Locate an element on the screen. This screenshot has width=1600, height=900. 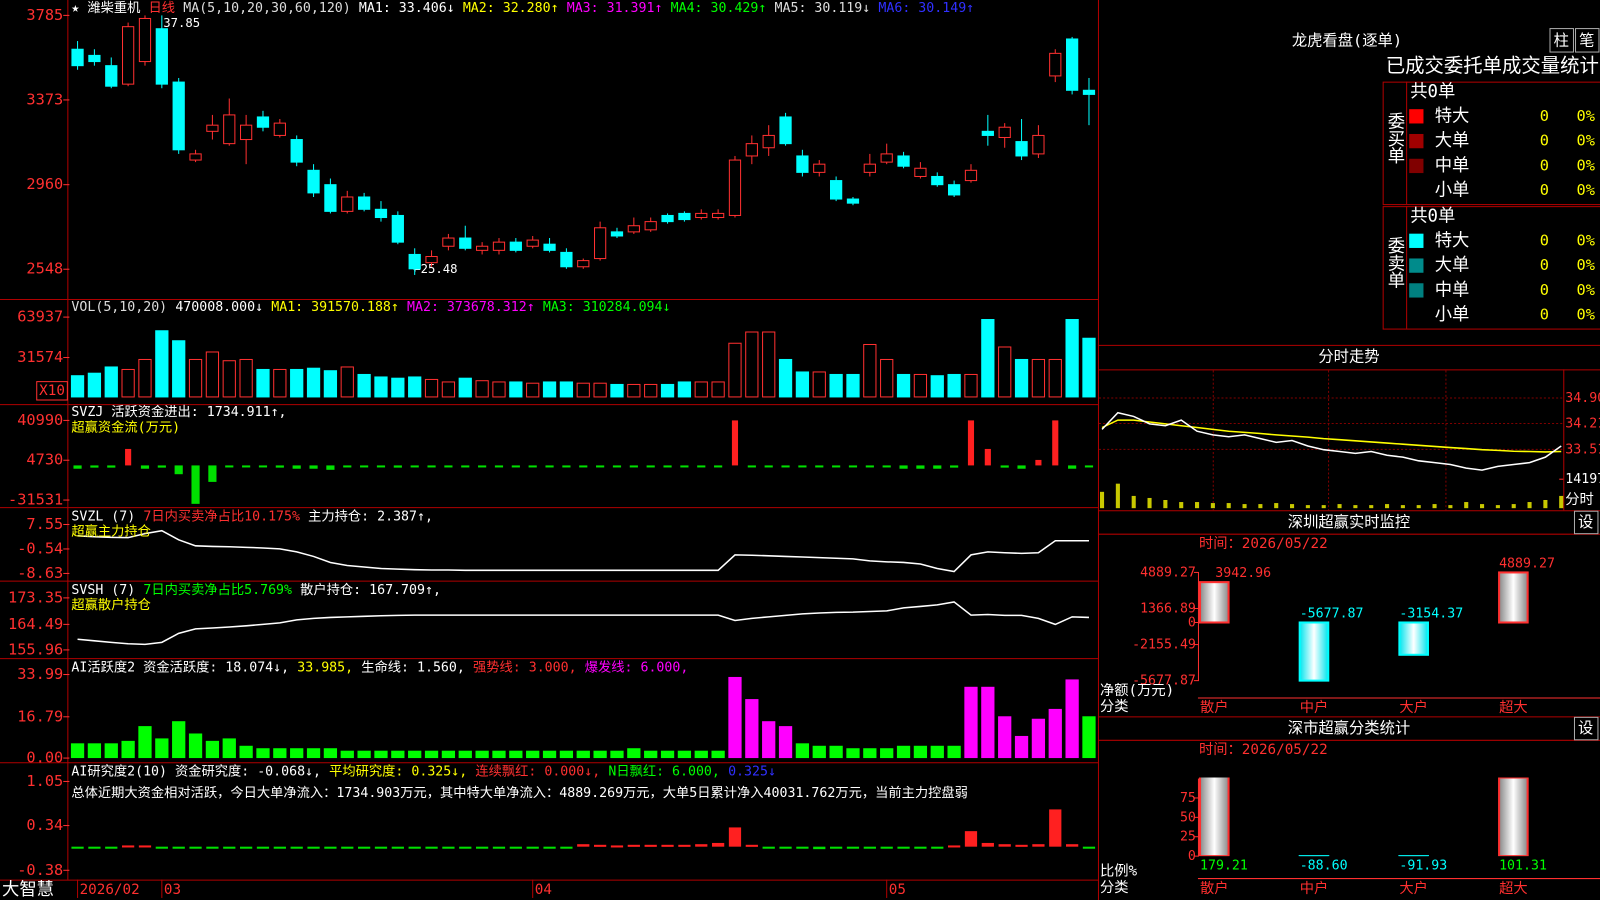
y-tick-label: 31574 is located at coordinates (40, 357).